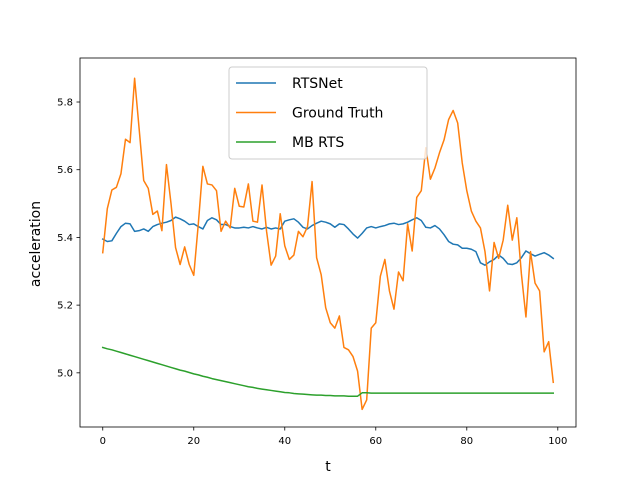  I want to click on legend-box, so click(328, 113).